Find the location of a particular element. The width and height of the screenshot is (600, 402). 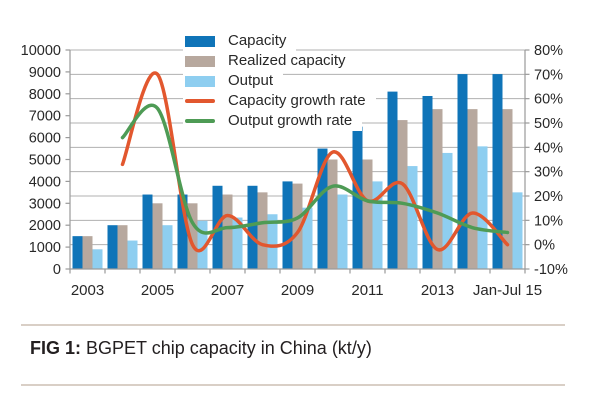

x-axis-label: 2009 is located at coordinates (297, 290).